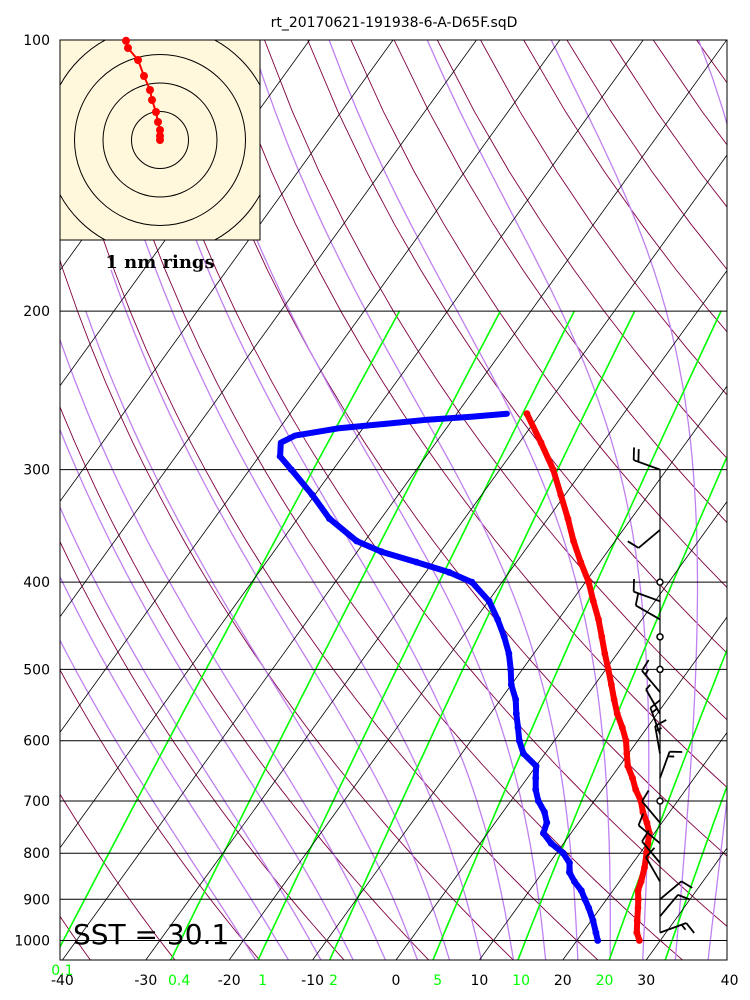 This screenshot has width=750, height=1000. I want to click on mixing-ratio-label: 0.1, so click(62, 971).